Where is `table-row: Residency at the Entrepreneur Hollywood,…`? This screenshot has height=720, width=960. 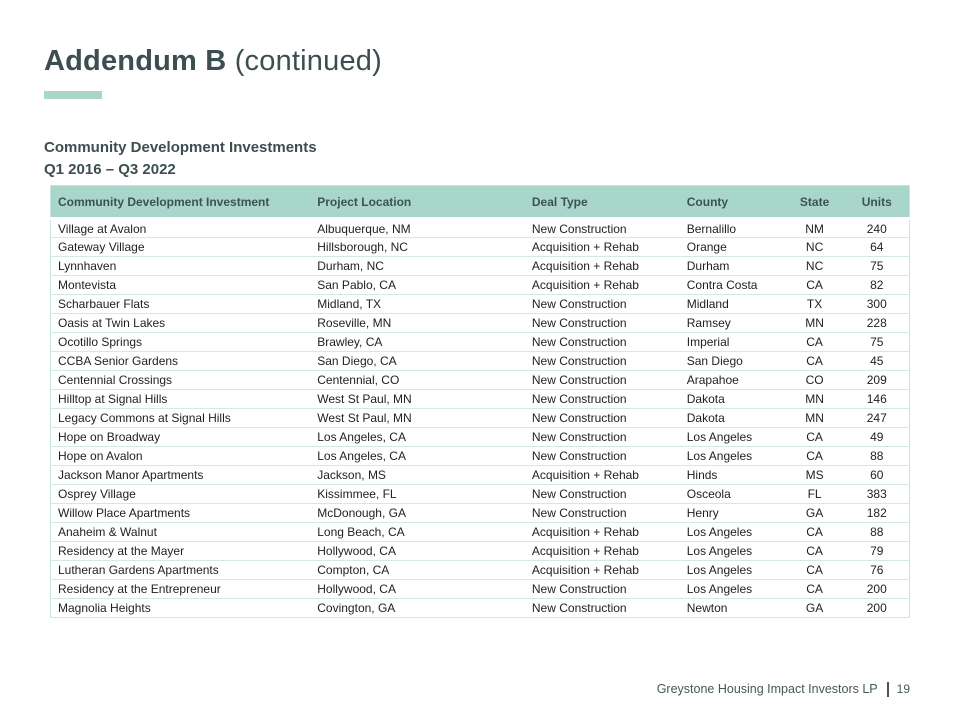
table-row: Residency at the Entrepreneur Hollywood,… is located at coordinates (480, 589).